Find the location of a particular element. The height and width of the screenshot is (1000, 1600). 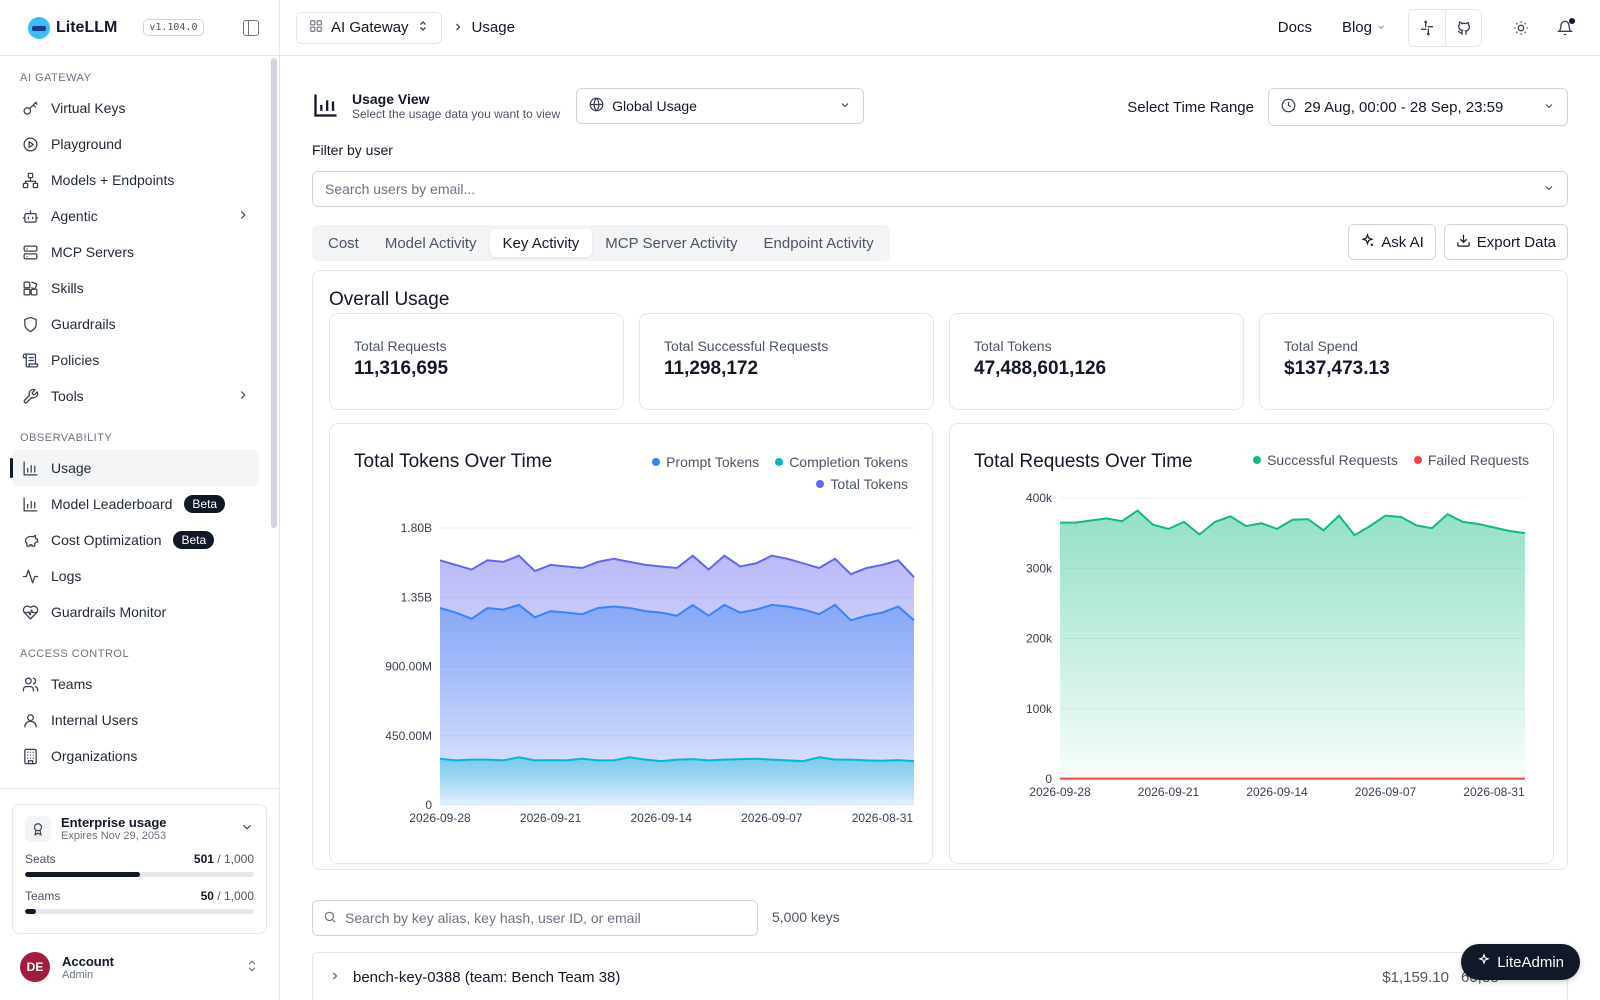

account-menu: DE Account Admin is located at coordinates (139, 967).